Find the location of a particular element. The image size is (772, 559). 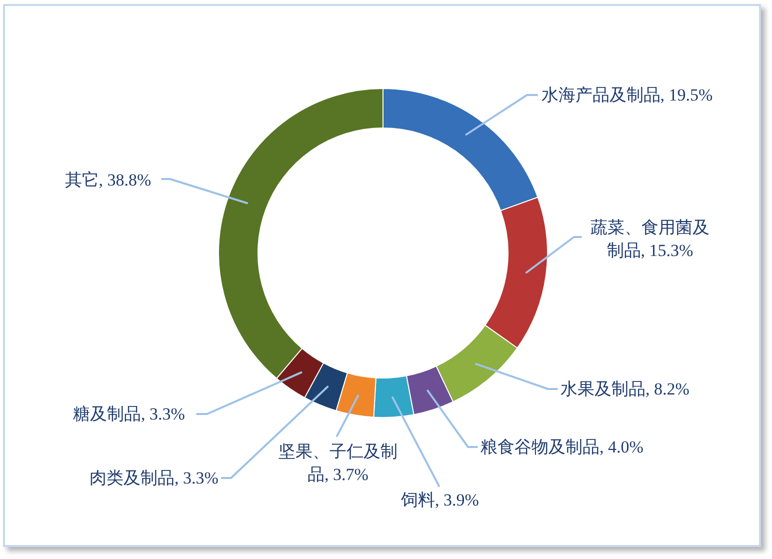

slice-label: 肉类及制品, 3.3% is located at coordinates (154, 479).